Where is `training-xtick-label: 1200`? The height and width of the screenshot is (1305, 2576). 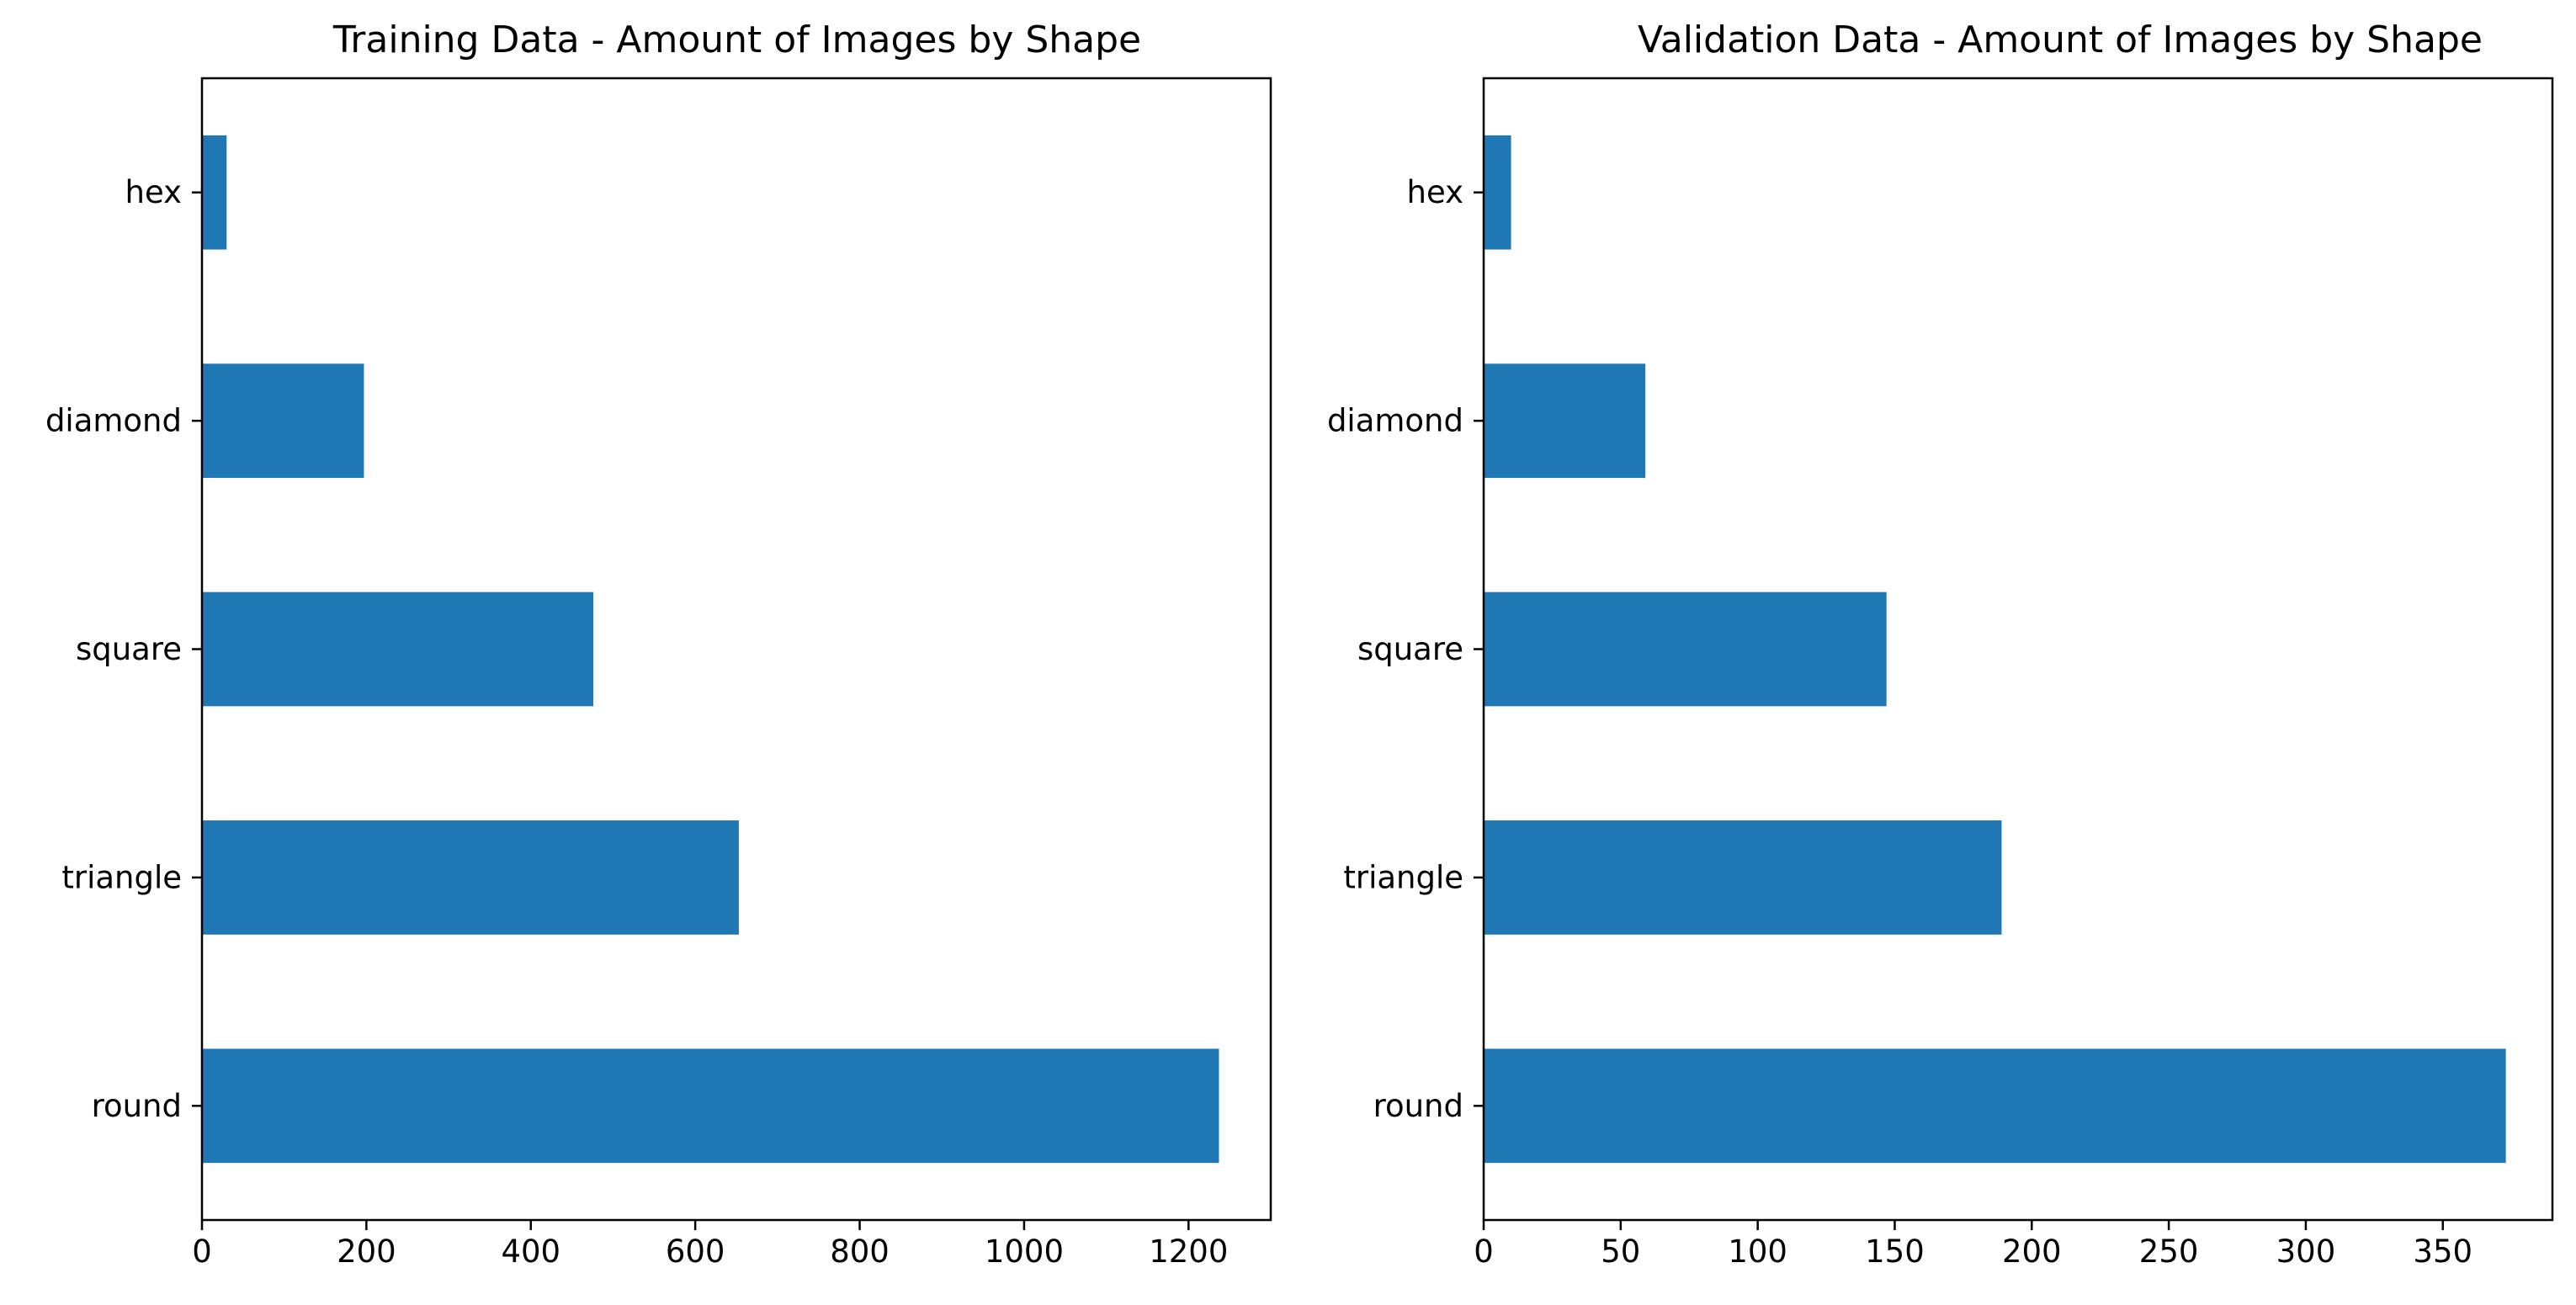 training-xtick-label: 1200 is located at coordinates (1188, 1252).